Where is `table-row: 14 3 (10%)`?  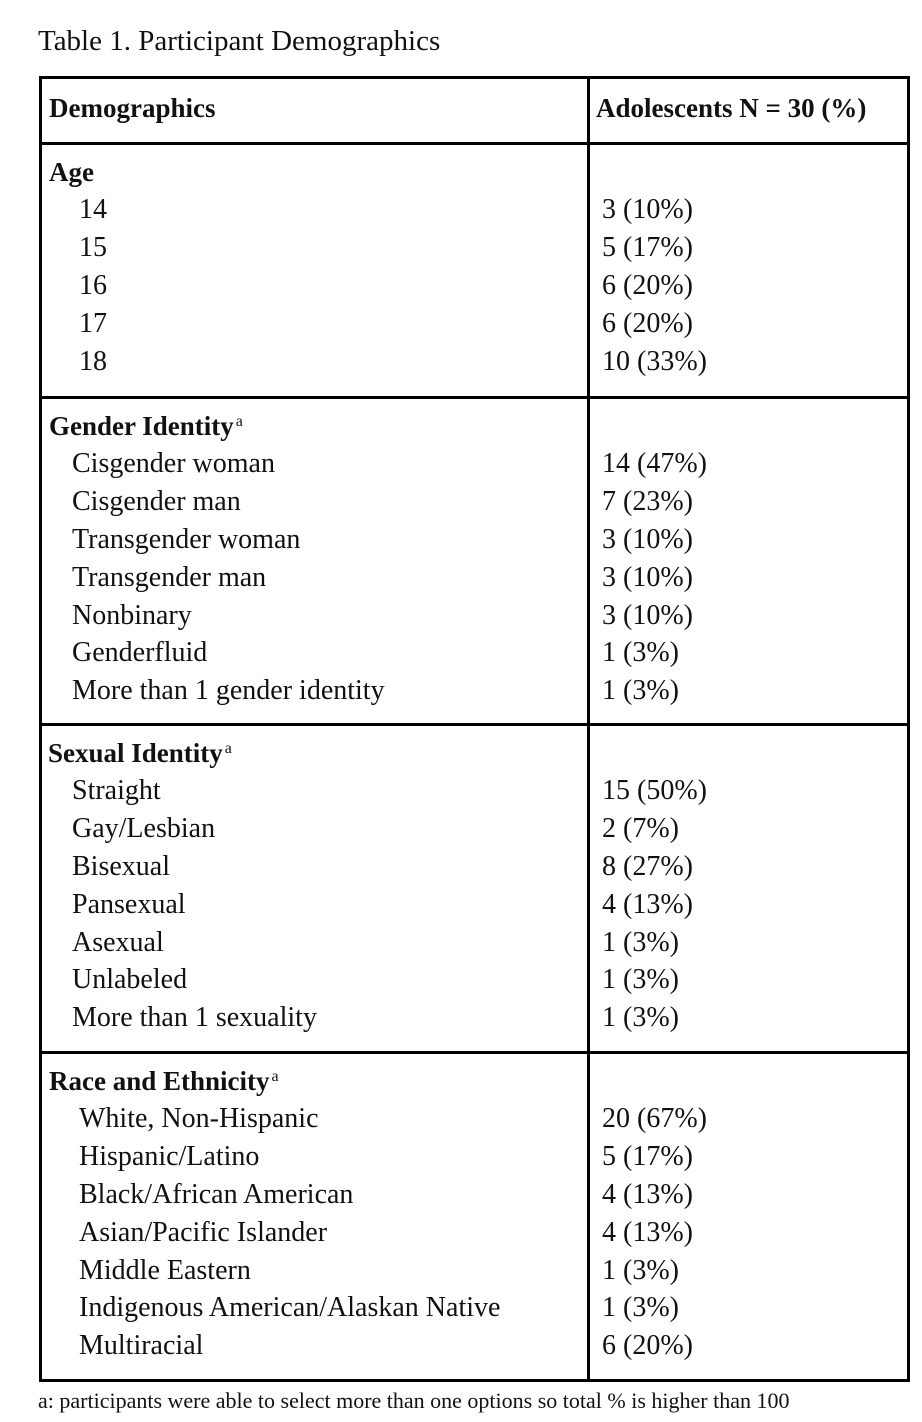
table-row: 14 3 (10%) is located at coordinates (474, 210).